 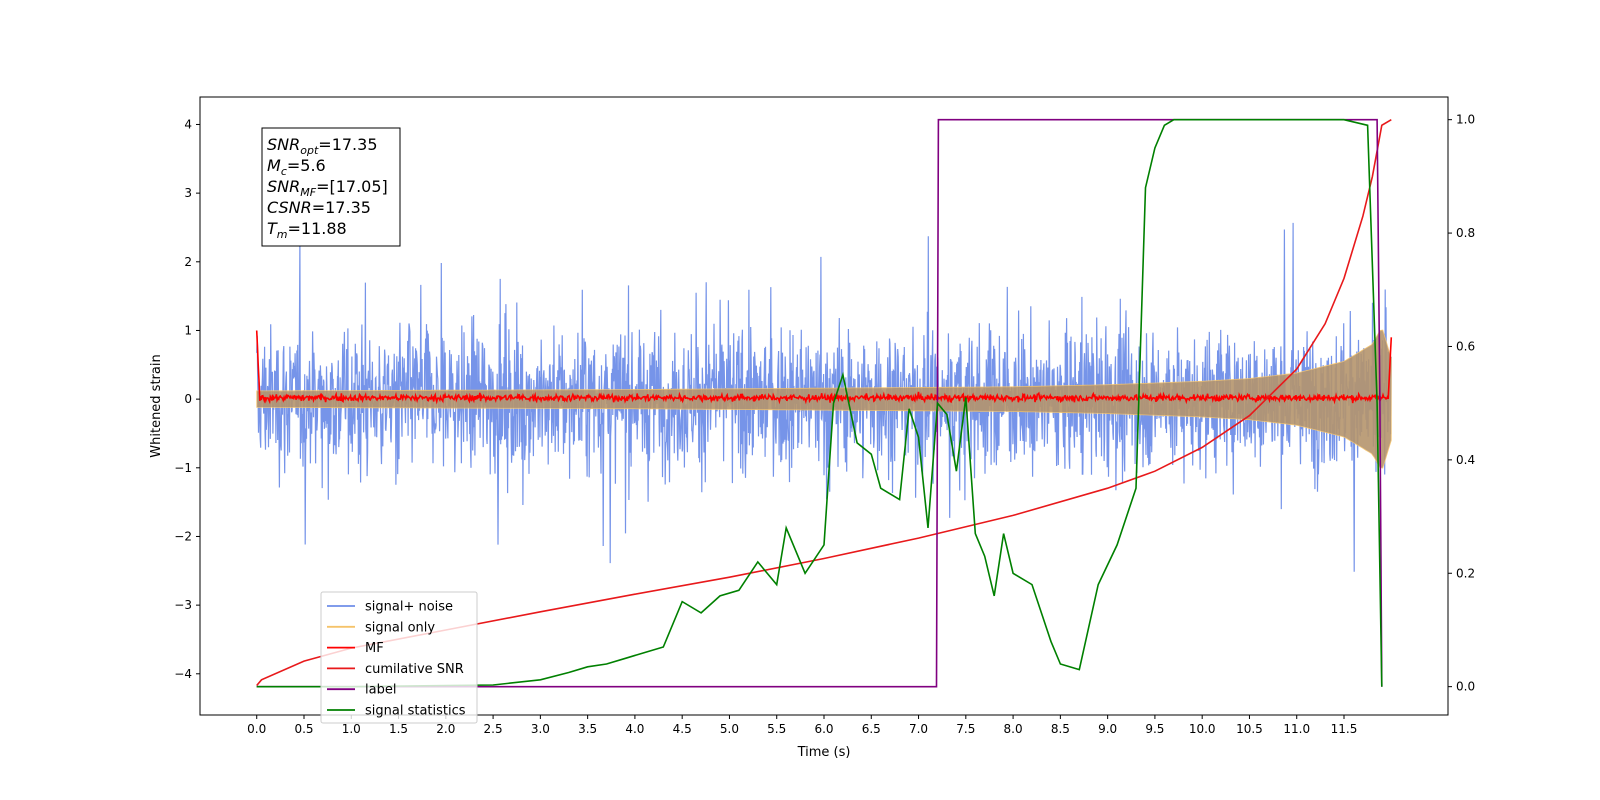 What do you see at coordinates (308, 192) in the screenshot?
I see `annotation-sub: MF` at bounding box center [308, 192].